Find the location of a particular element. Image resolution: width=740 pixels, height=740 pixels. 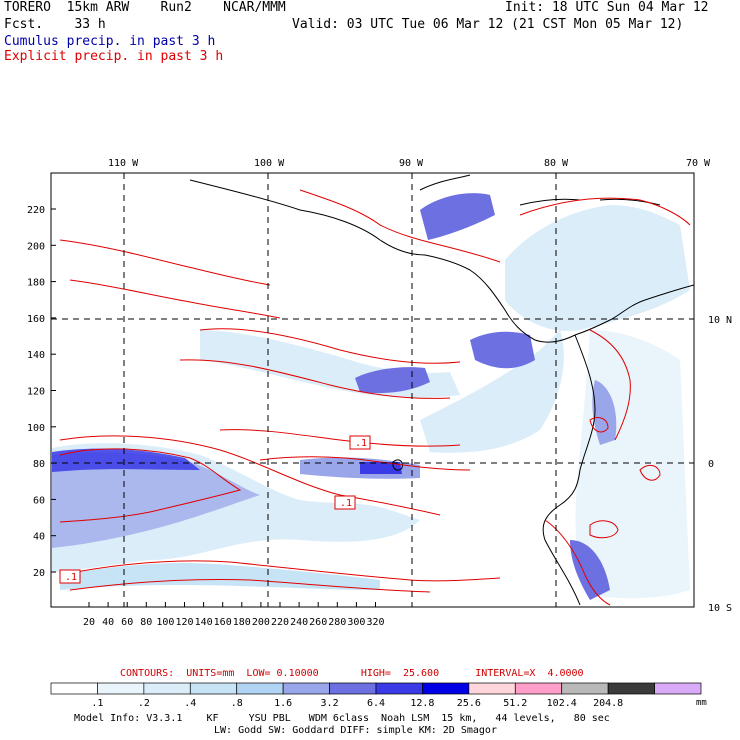

coast-mexico is located at coordinates (382, 261).